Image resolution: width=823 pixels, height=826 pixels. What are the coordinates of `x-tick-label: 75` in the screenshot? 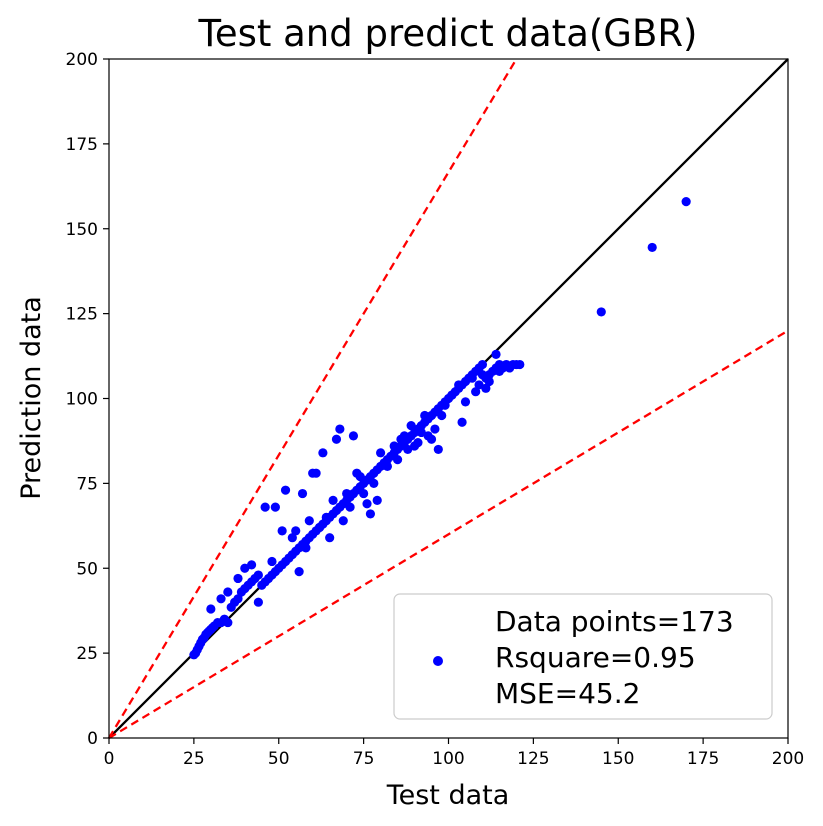 It's located at (364, 759).